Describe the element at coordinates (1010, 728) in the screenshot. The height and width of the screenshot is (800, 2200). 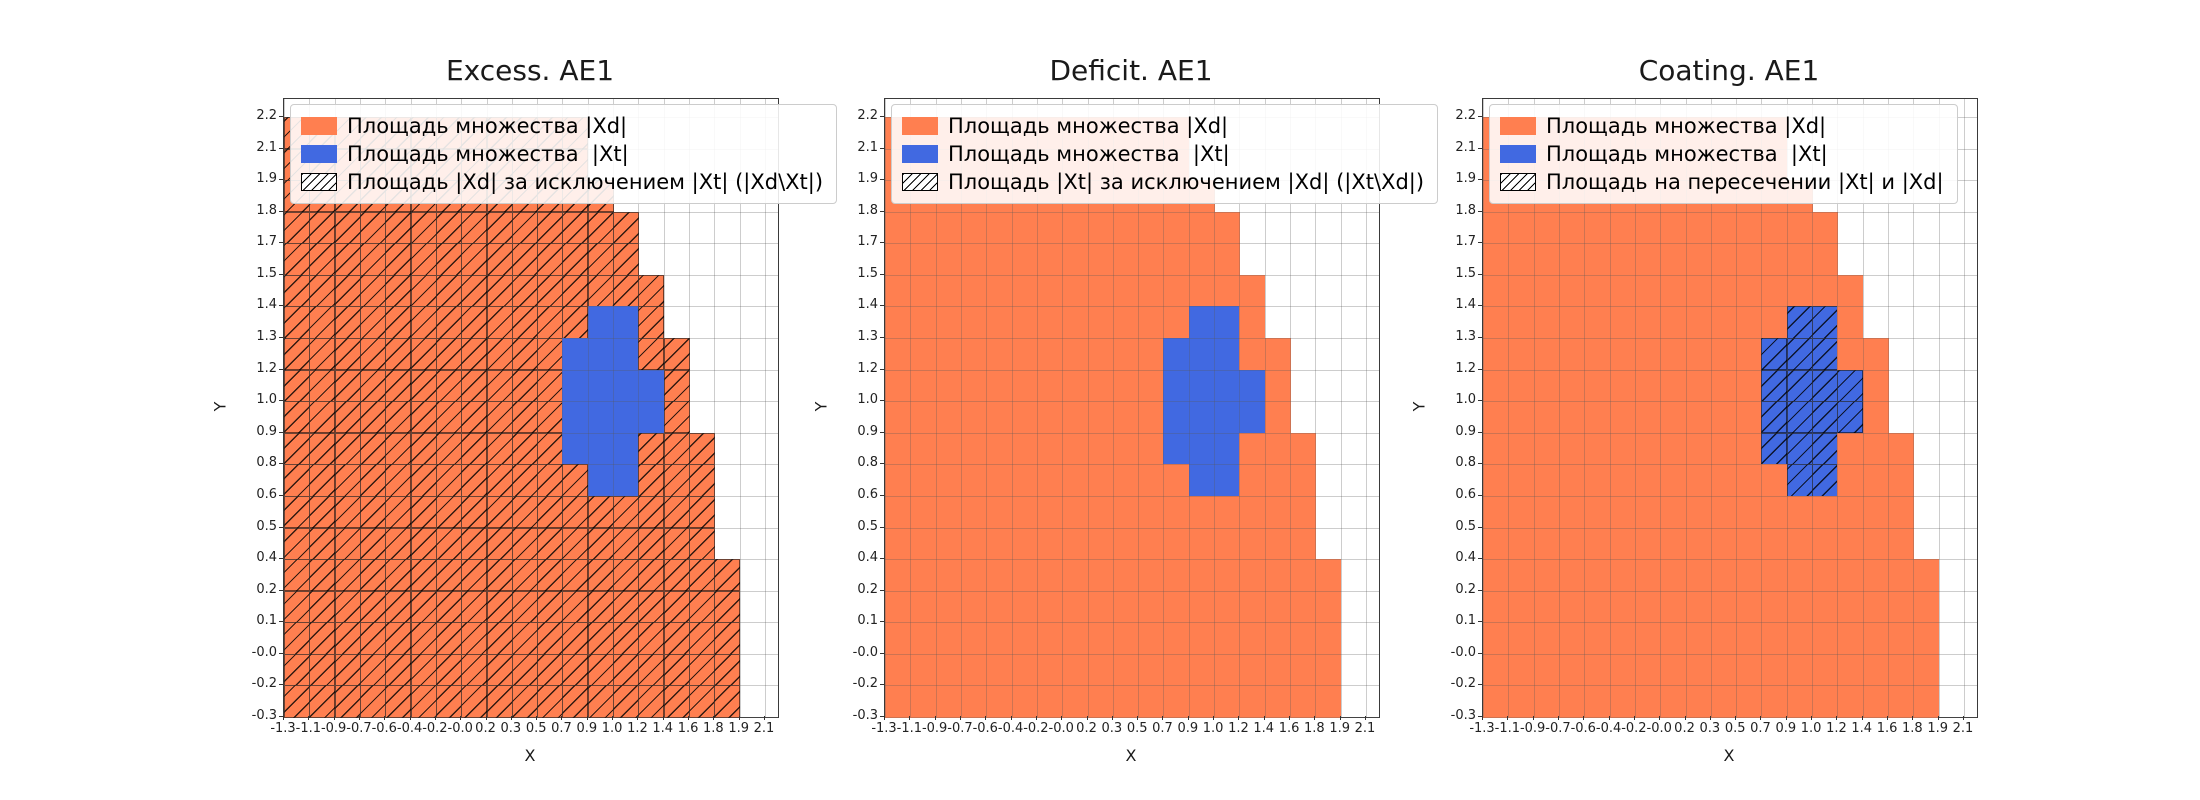
I see `x-tick-label: -0.4` at that location.